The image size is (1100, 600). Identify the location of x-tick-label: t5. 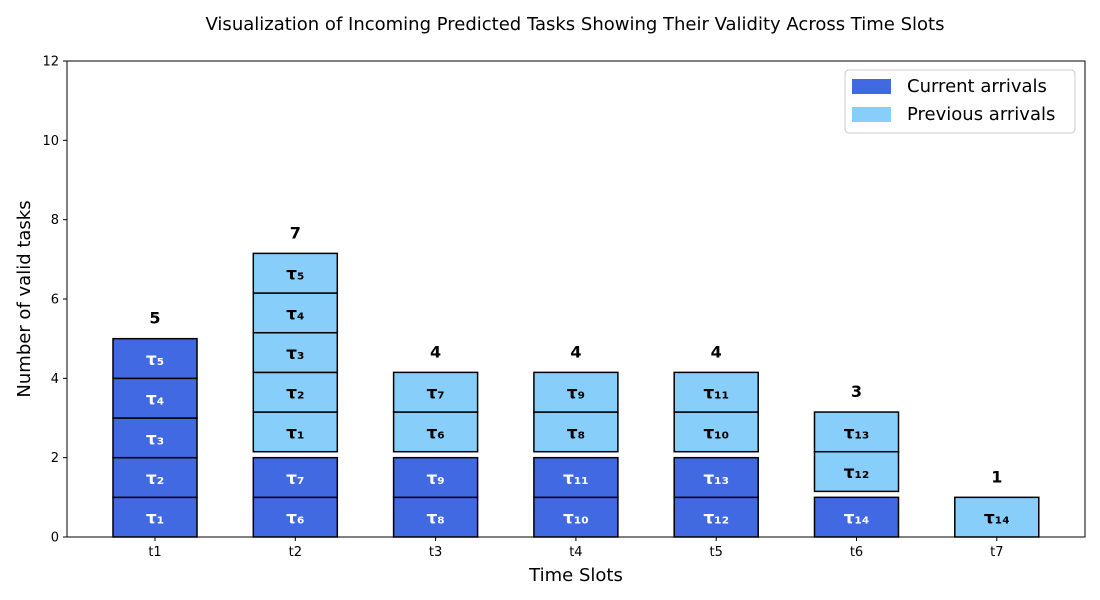
(716, 552).